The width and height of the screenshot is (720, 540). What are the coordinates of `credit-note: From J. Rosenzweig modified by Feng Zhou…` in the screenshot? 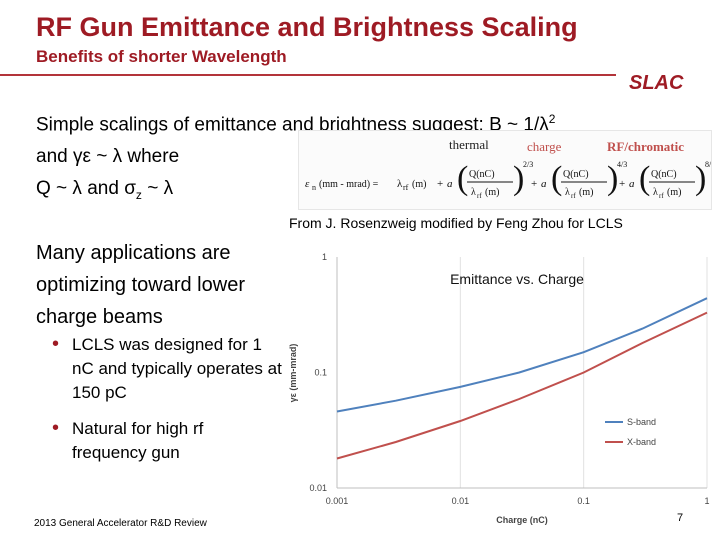 It's located at (456, 223).